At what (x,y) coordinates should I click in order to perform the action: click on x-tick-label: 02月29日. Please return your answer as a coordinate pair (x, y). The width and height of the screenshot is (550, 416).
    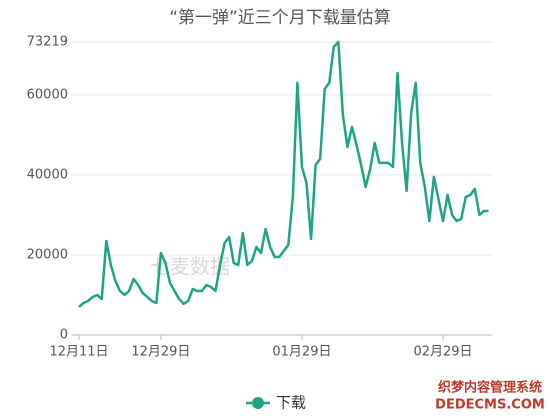
    Looking at the image, I should click on (442, 352).